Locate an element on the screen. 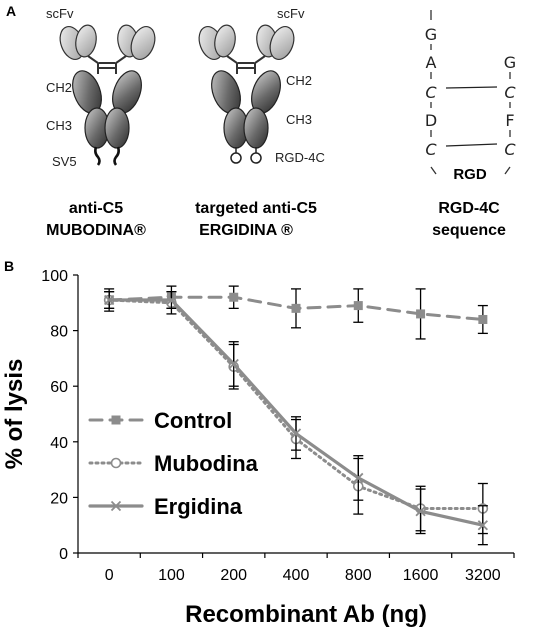 This screenshot has width=537, height=636. x-tick-label: 200 is located at coordinates (233, 575).